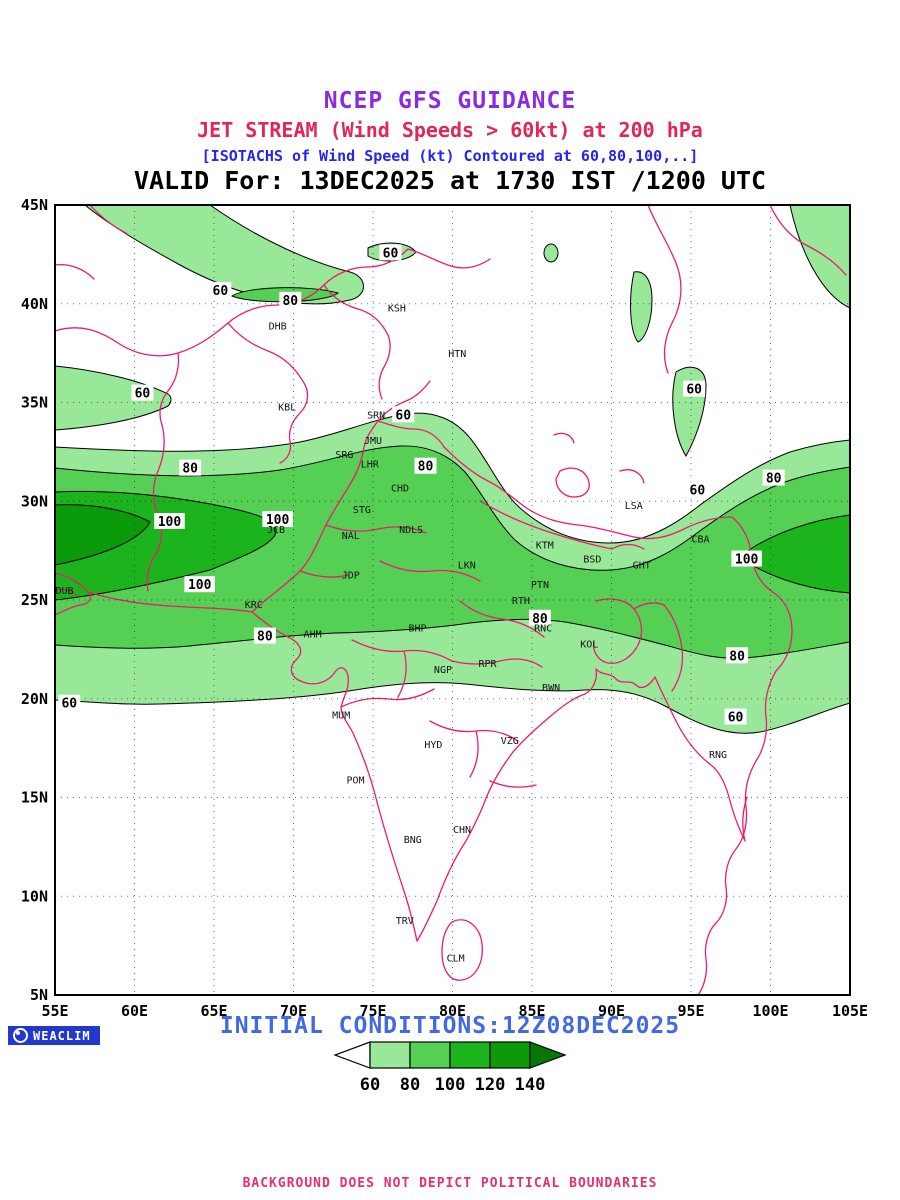  Describe the element at coordinates (456, 958) in the screenshot. I see `city-label: CLM` at that location.